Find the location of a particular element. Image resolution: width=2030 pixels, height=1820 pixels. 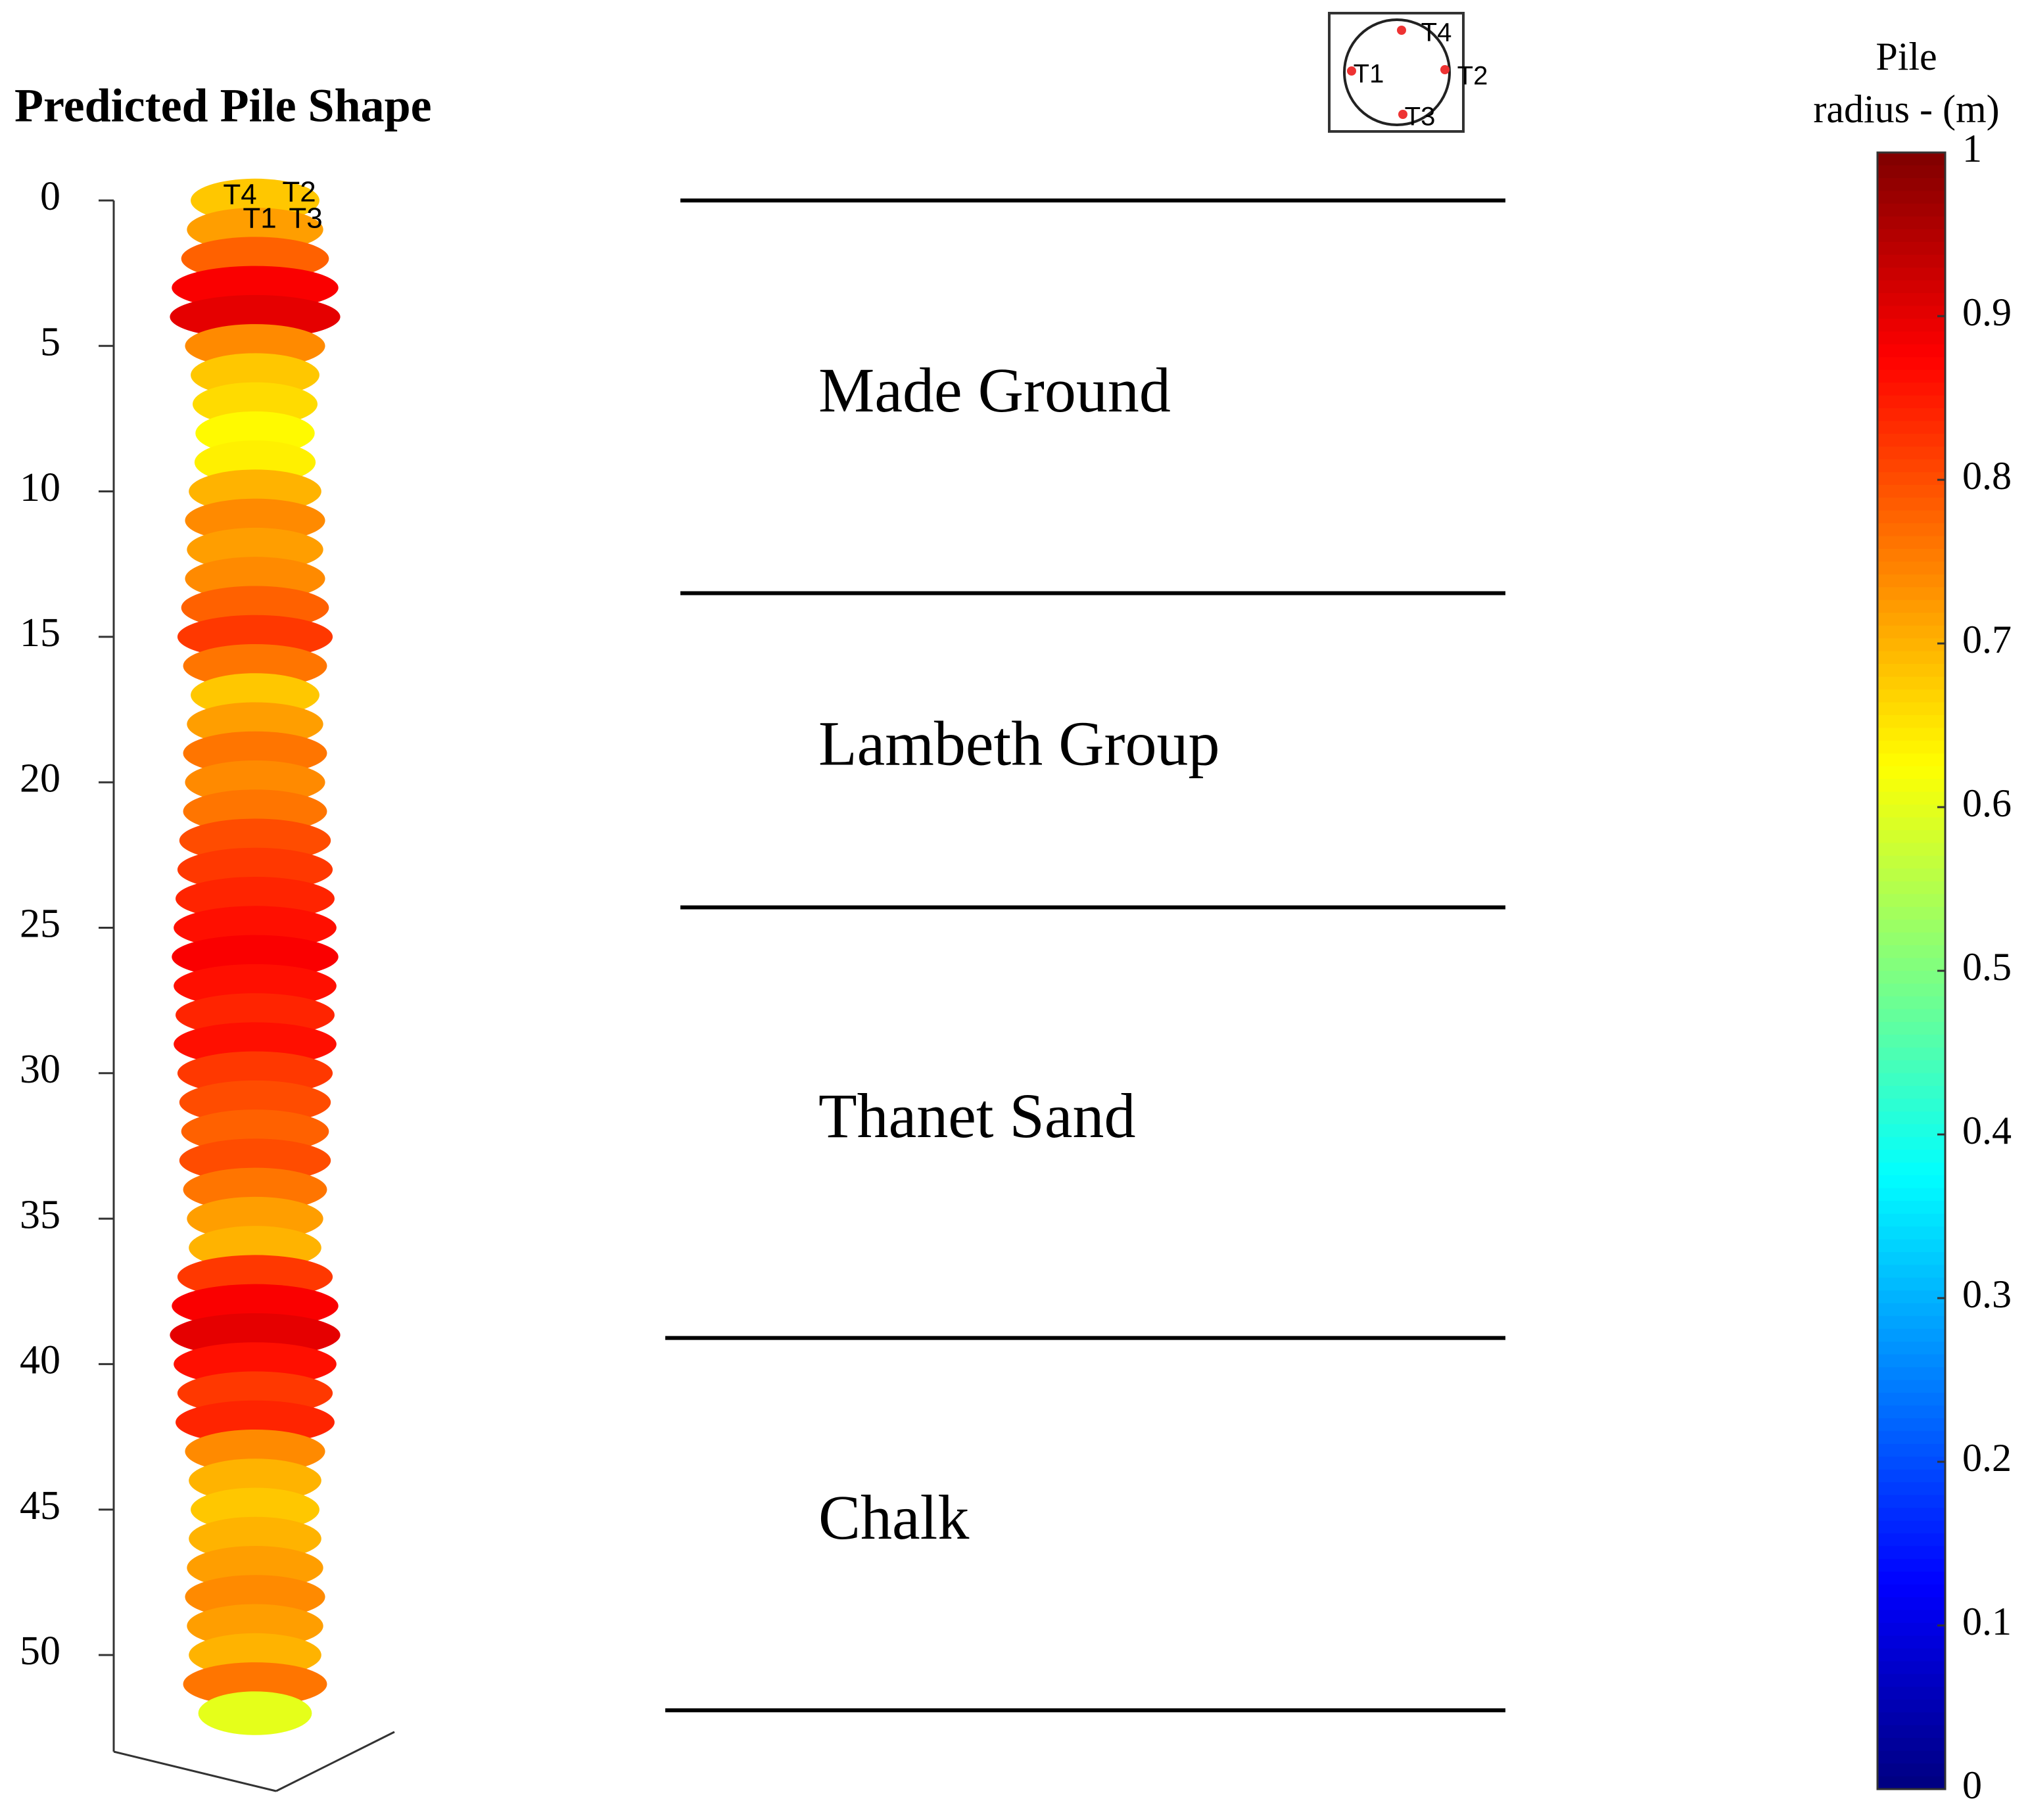

sensor-label: T3 is located at coordinates (1420, 117).